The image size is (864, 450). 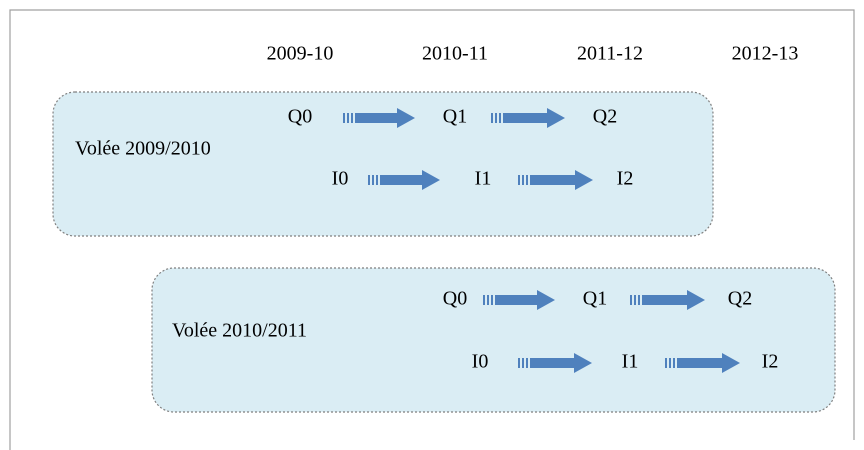 What do you see at coordinates (300, 54) in the screenshot?
I see `year-label: 2009-10` at bounding box center [300, 54].